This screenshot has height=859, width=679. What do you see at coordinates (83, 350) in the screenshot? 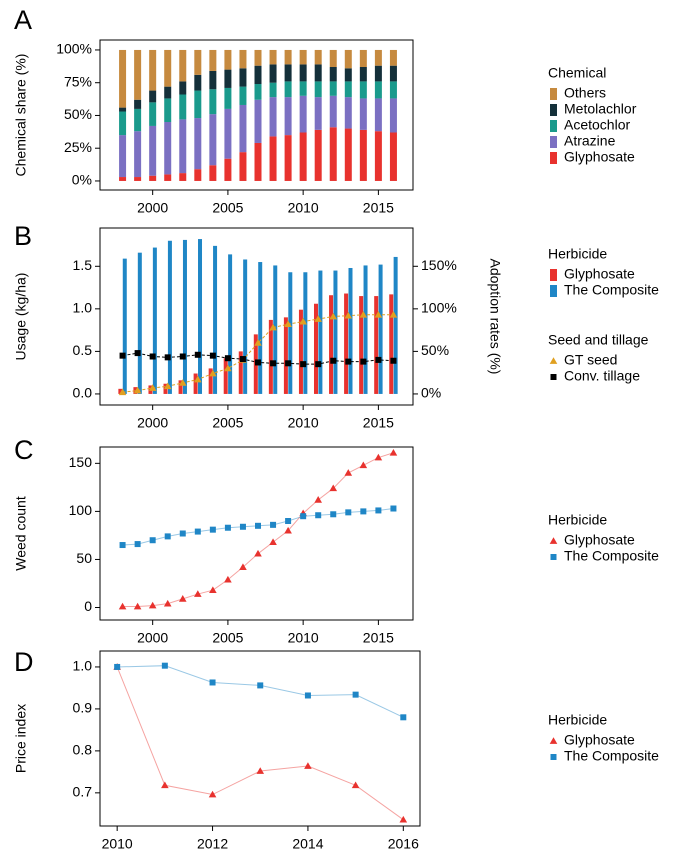
I see `y-tick-label: 0.5` at bounding box center [83, 350].